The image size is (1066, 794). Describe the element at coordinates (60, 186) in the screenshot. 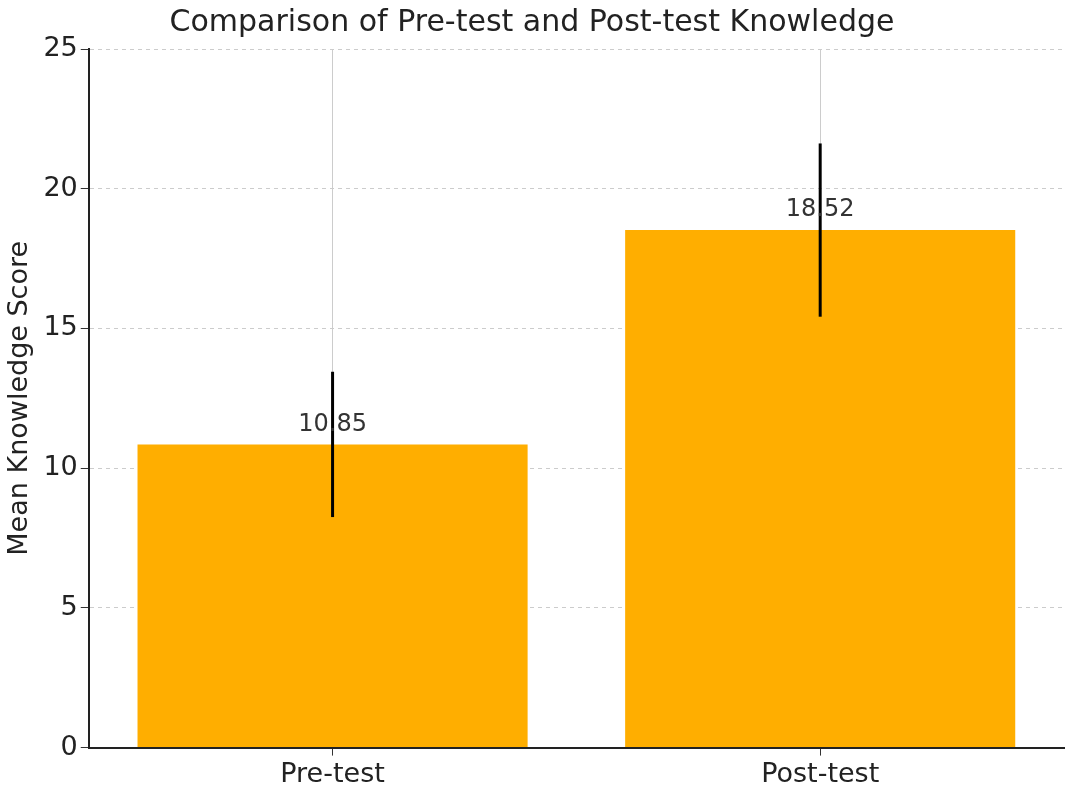

I see `y-tick-label: 20` at that location.